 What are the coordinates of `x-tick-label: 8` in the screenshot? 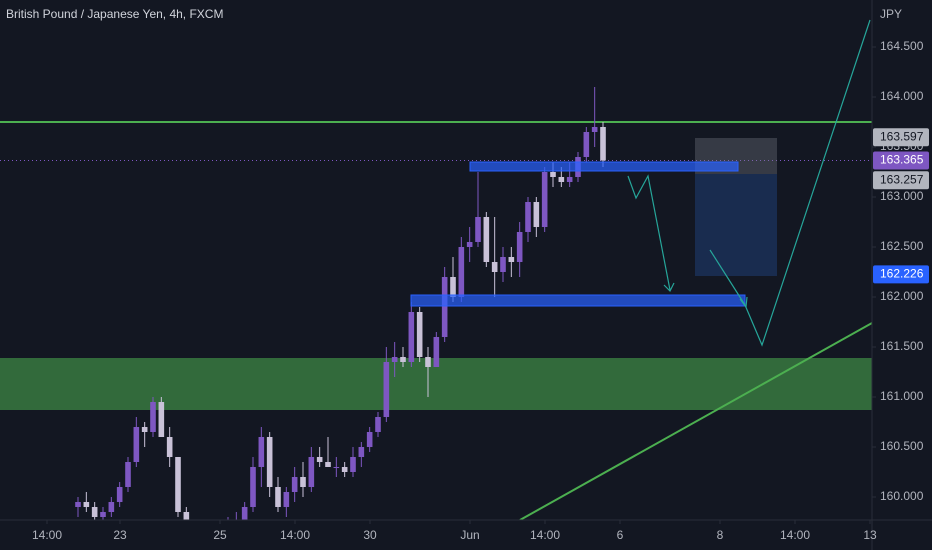 It's located at (720, 535).